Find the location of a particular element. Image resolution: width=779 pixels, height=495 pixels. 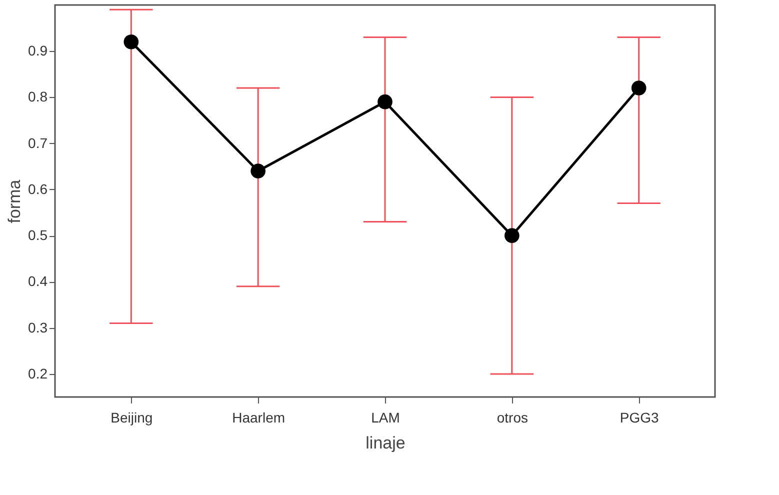

x-tick-label: LAM is located at coordinates (385, 418).